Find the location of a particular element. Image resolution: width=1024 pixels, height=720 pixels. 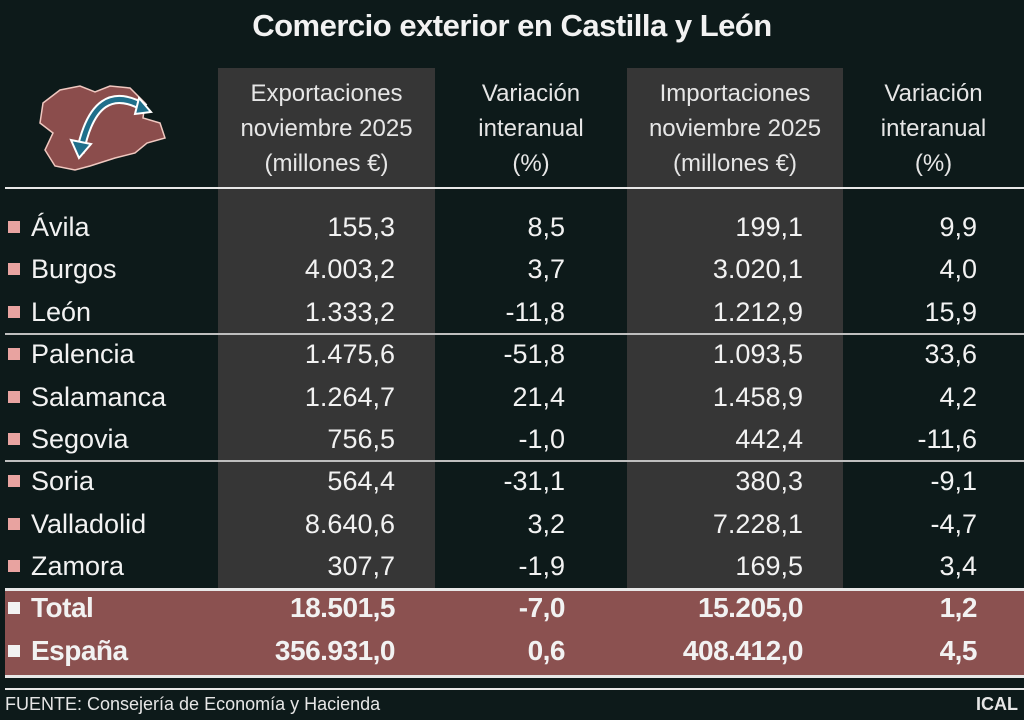

imports-value: 15.205,0 is located at coordinates (751, 607).